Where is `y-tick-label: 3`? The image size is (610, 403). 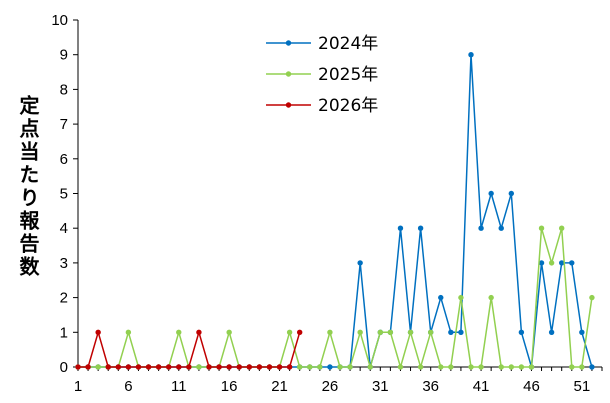
y-tick-label: 3 is located at coordinates (64, 263).